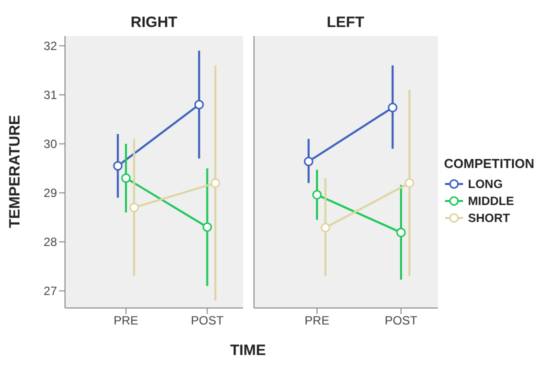 The width and height of the screenshot is (550, 374). Describe the element at coordinates (154, 22) in the screenshot. I see `chart-title: RIGHT` at that location.